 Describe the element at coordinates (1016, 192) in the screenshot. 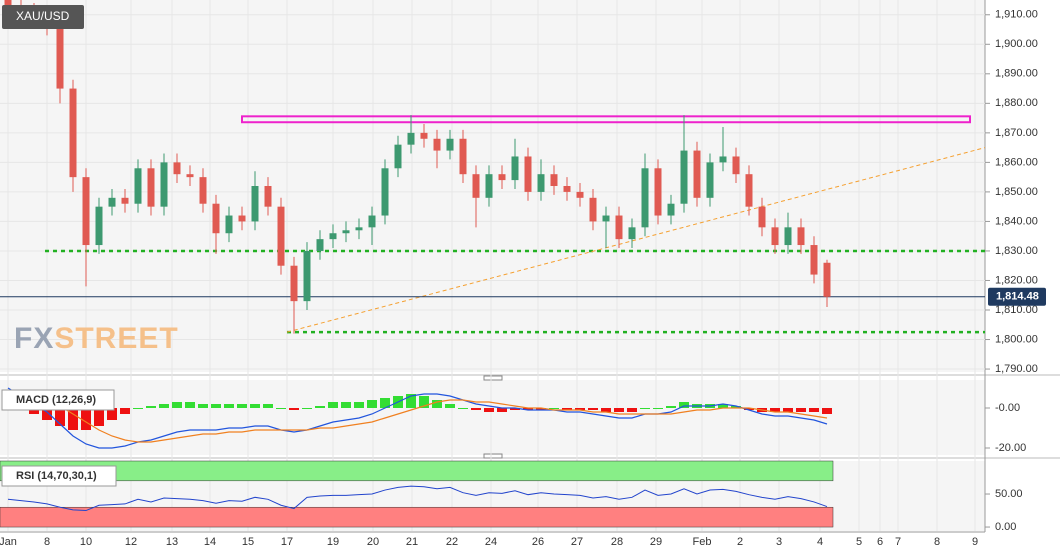

I see `y-tick-label: 1,850.00` at that location.